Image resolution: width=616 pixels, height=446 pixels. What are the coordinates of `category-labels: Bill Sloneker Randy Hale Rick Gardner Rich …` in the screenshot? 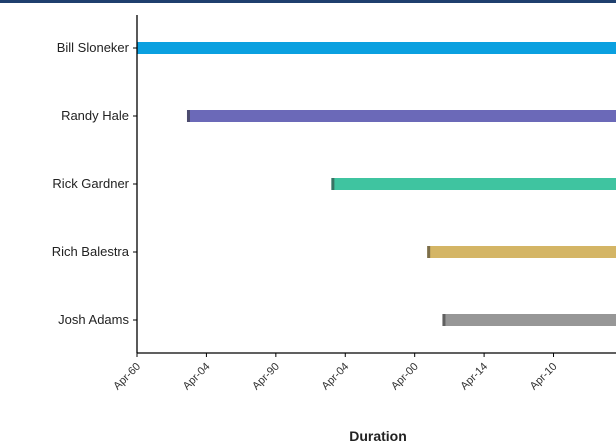 It's located at (94, 183).